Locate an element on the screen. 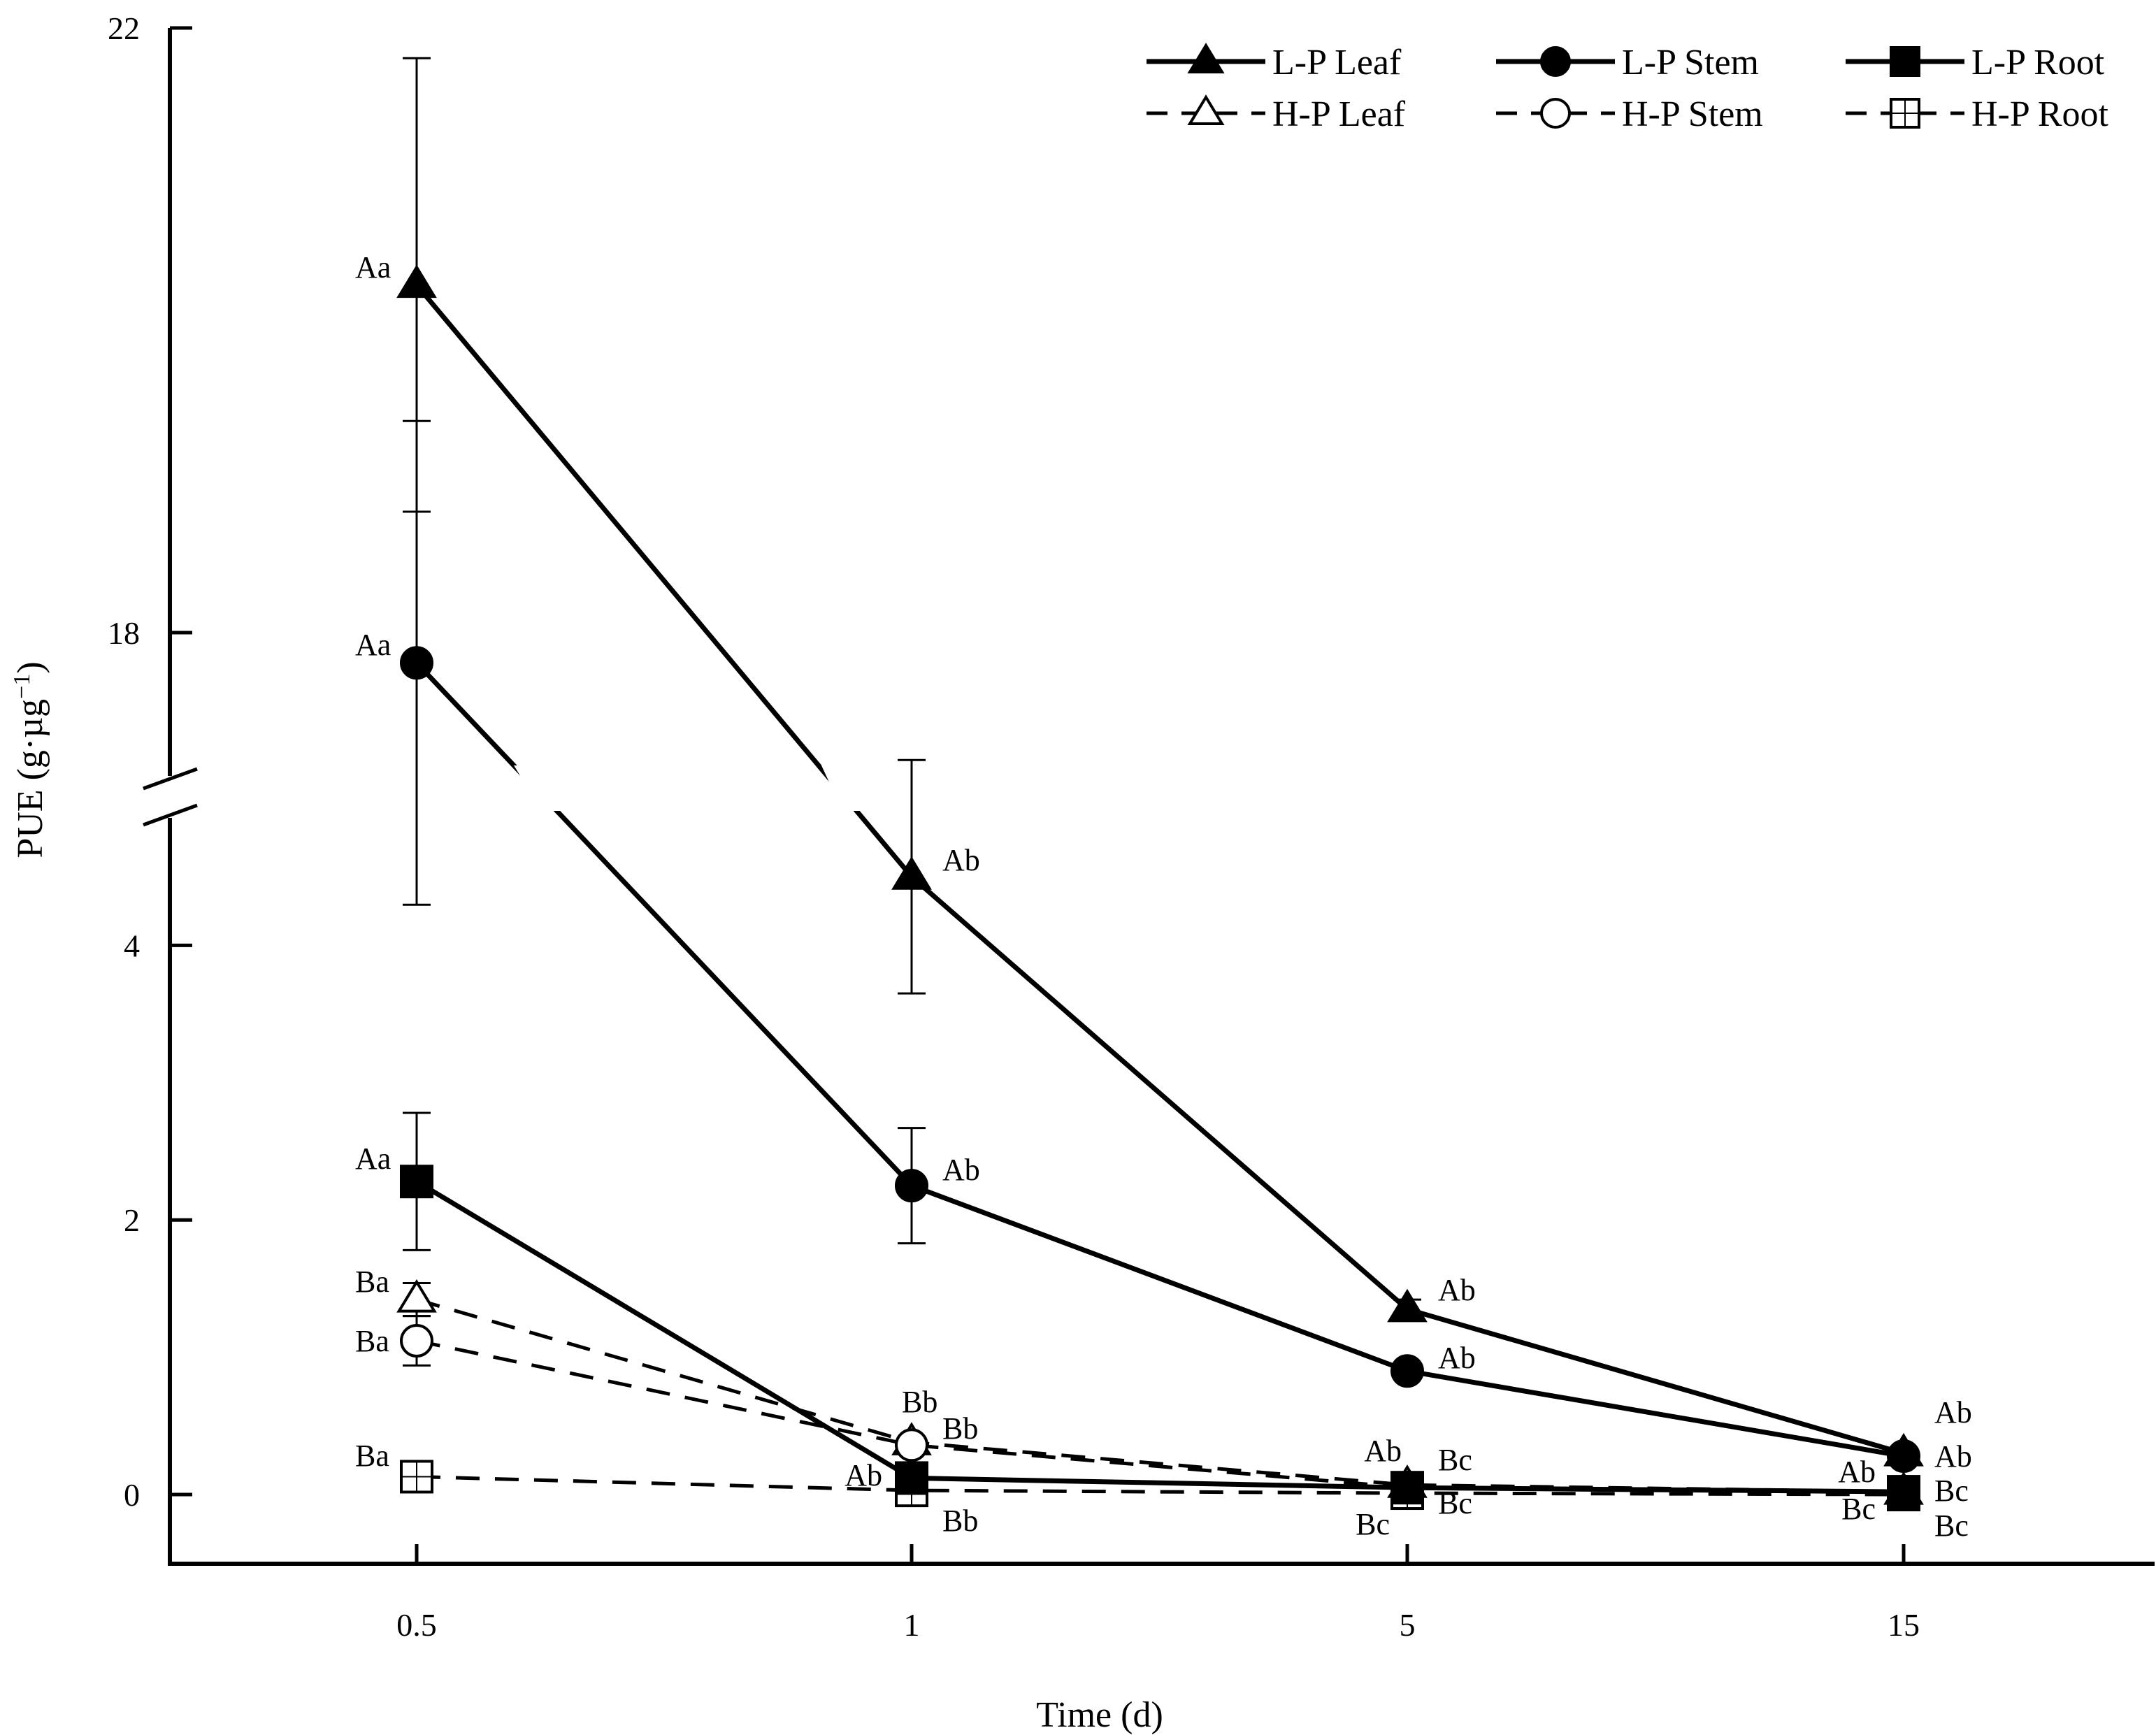  legend-label: H-P Leaf is located at coordinates (1339, 114).